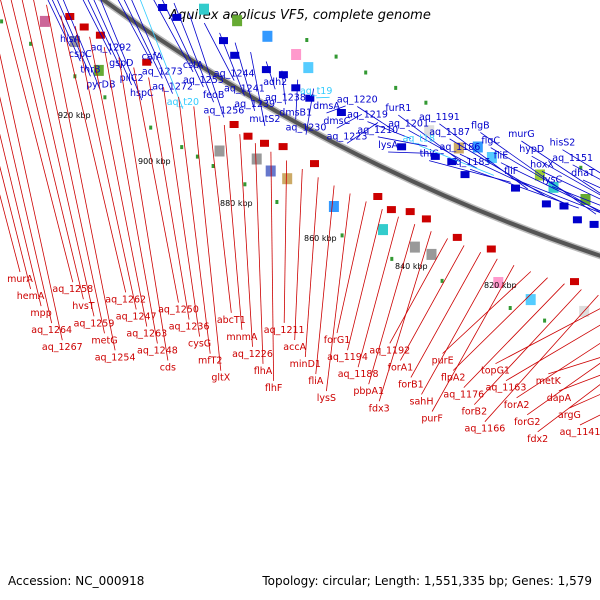 This screenshot has width=600, height=600. I want to click on gene-label: fdx3, so click(379, 408).